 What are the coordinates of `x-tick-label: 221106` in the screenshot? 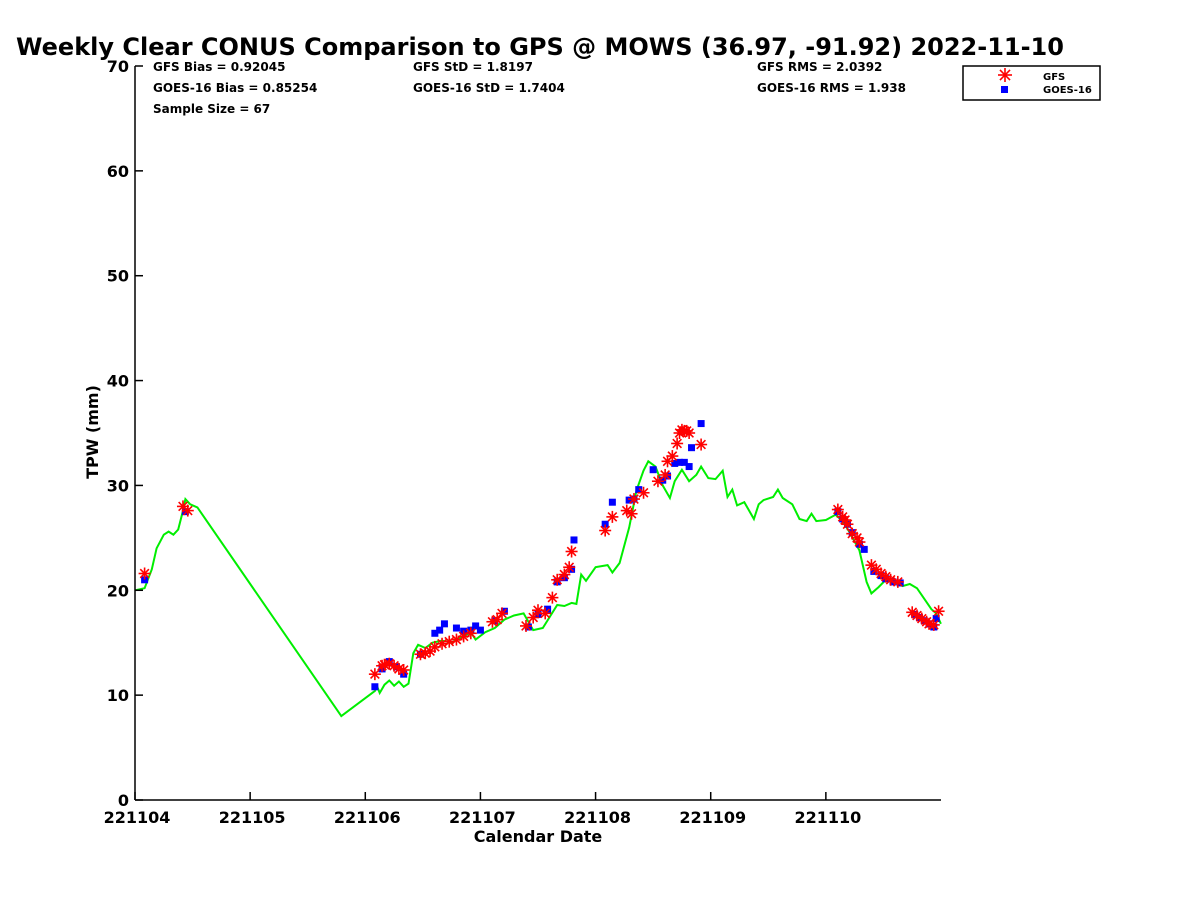 It's located at (367, 817).